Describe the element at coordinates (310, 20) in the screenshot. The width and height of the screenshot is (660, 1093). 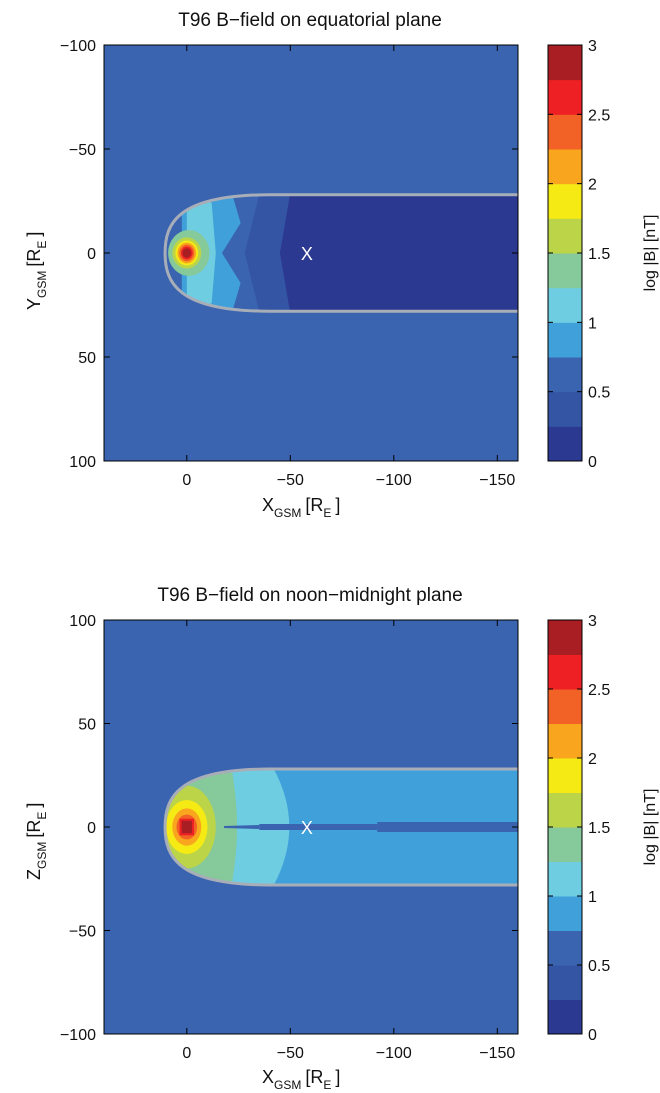
I see `chart-title: T96 B−field on equatorial plane` at that location.